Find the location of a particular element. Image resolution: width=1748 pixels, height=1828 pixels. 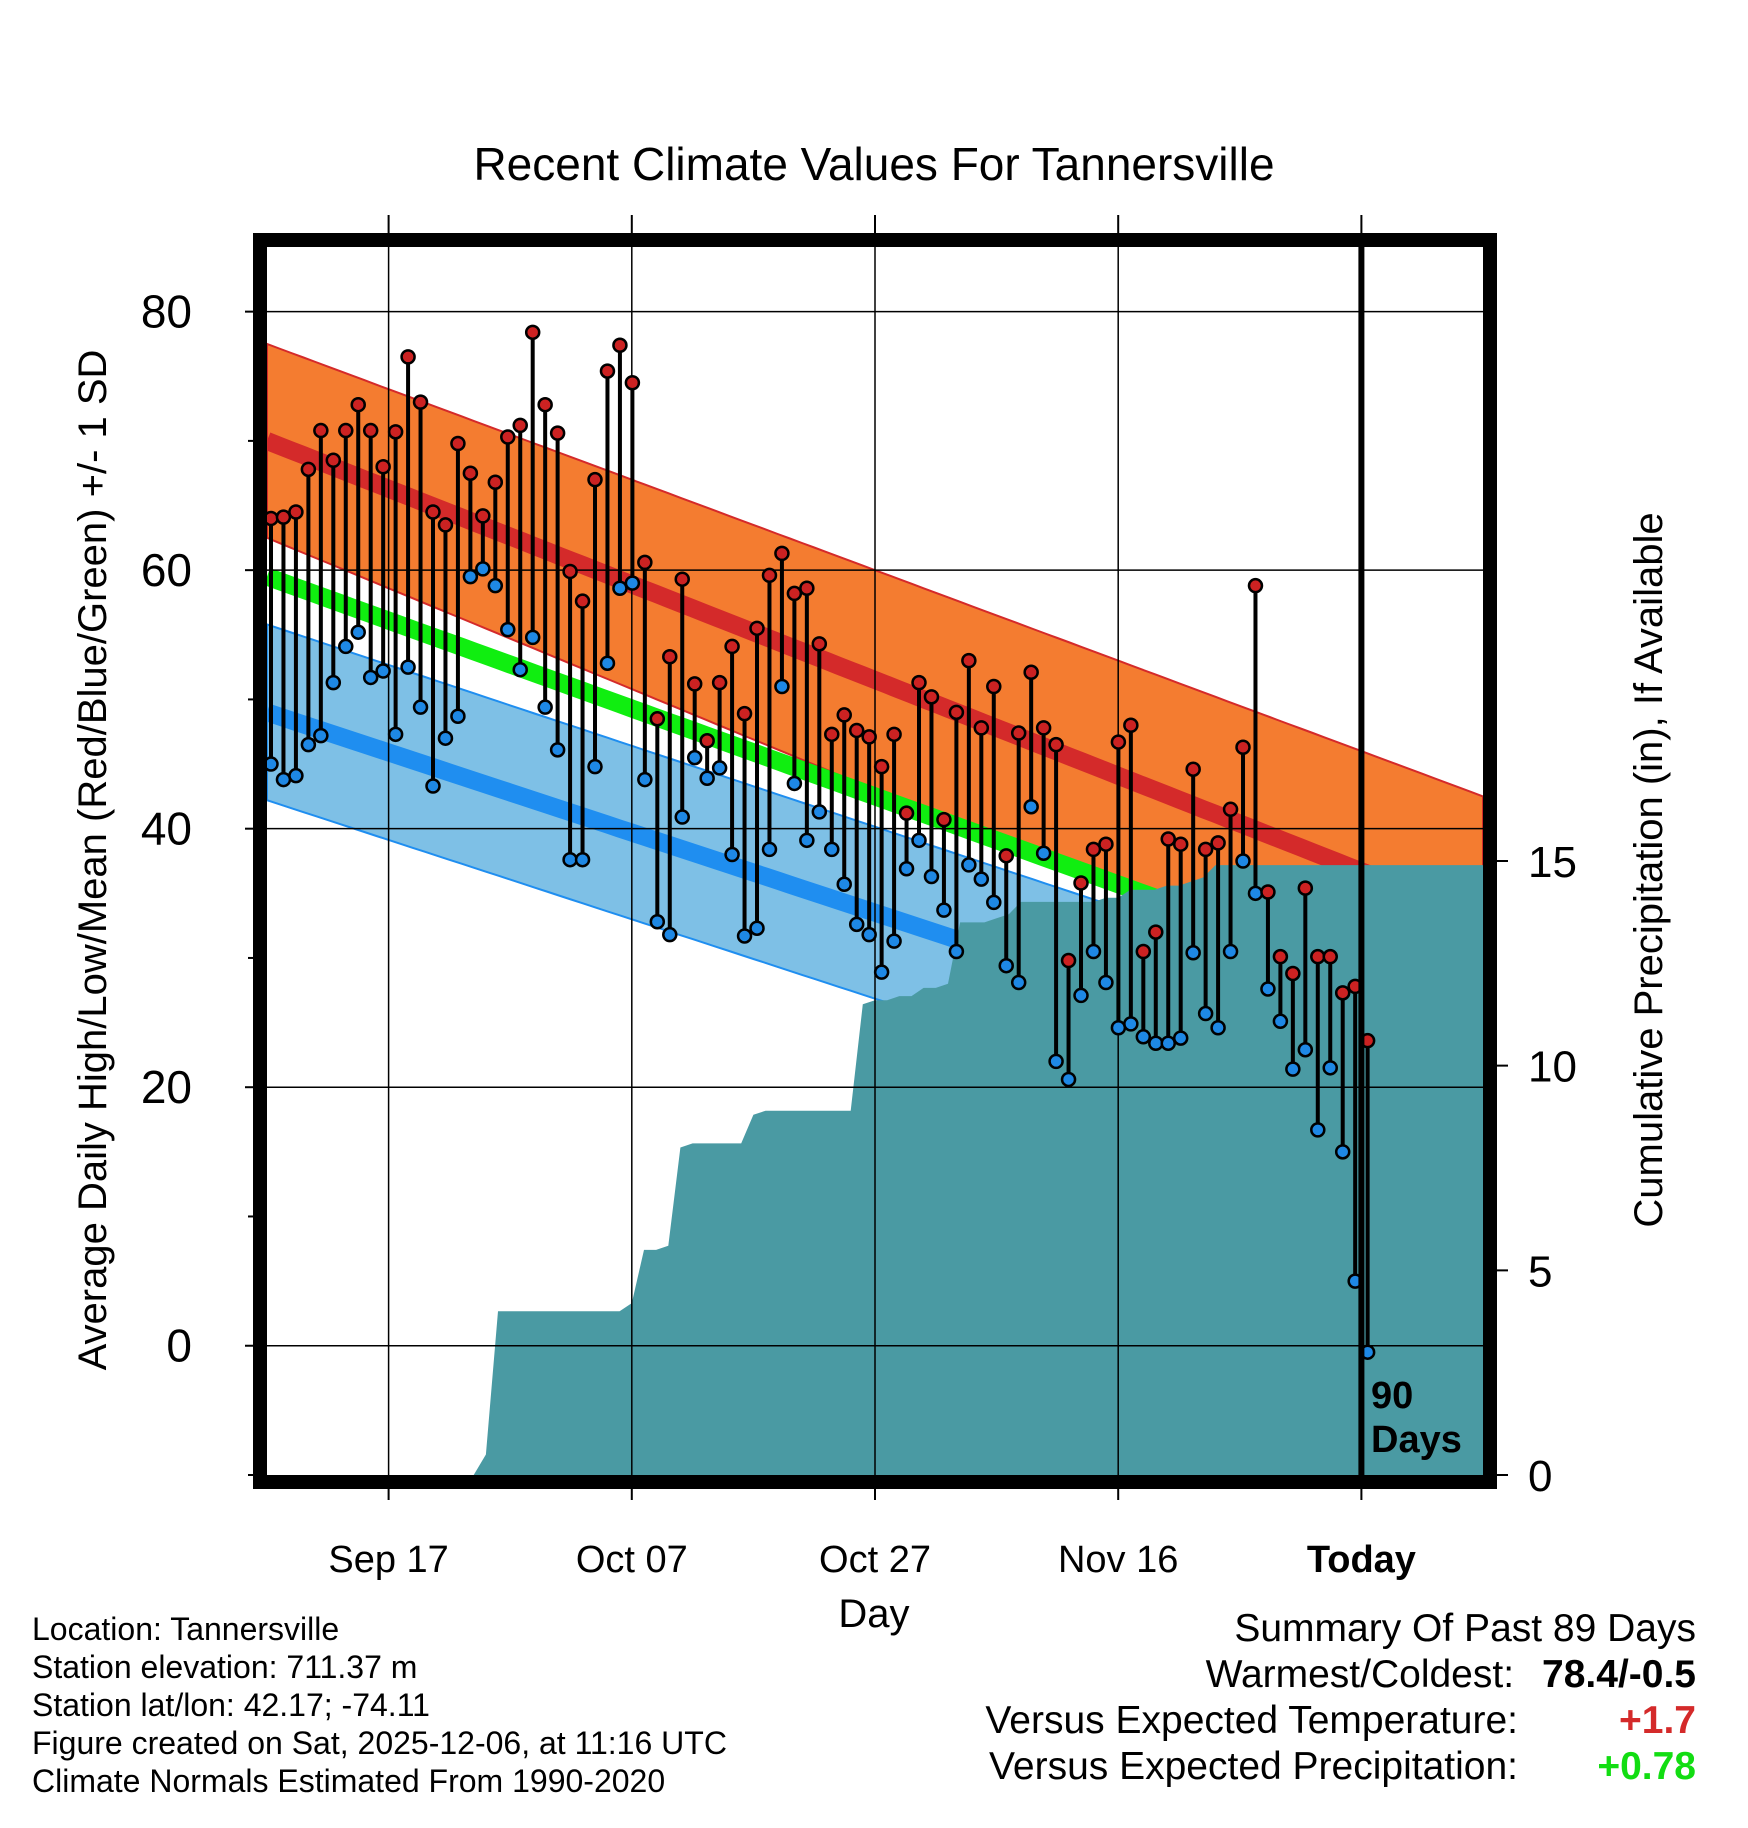

summary-temperature: Versus Expected Temperature: +1.7 is located at coordinates (1340, 1721).